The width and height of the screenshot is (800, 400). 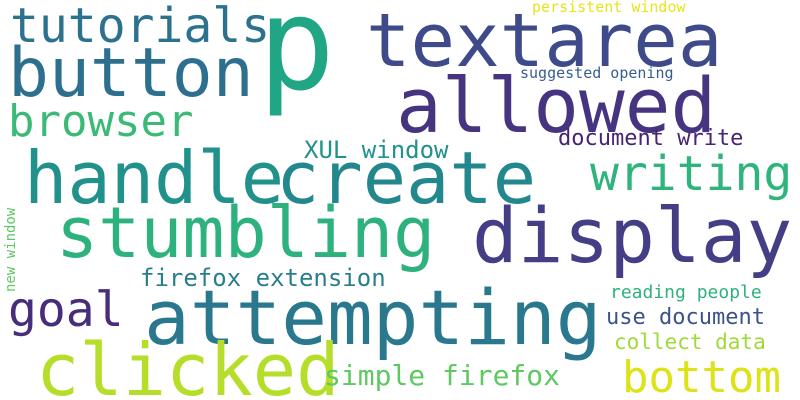 What do you see at coordinates (376, 150) in the screenshot?
I see `word-xul-window: XUL window` at bounding box center [376, 150].